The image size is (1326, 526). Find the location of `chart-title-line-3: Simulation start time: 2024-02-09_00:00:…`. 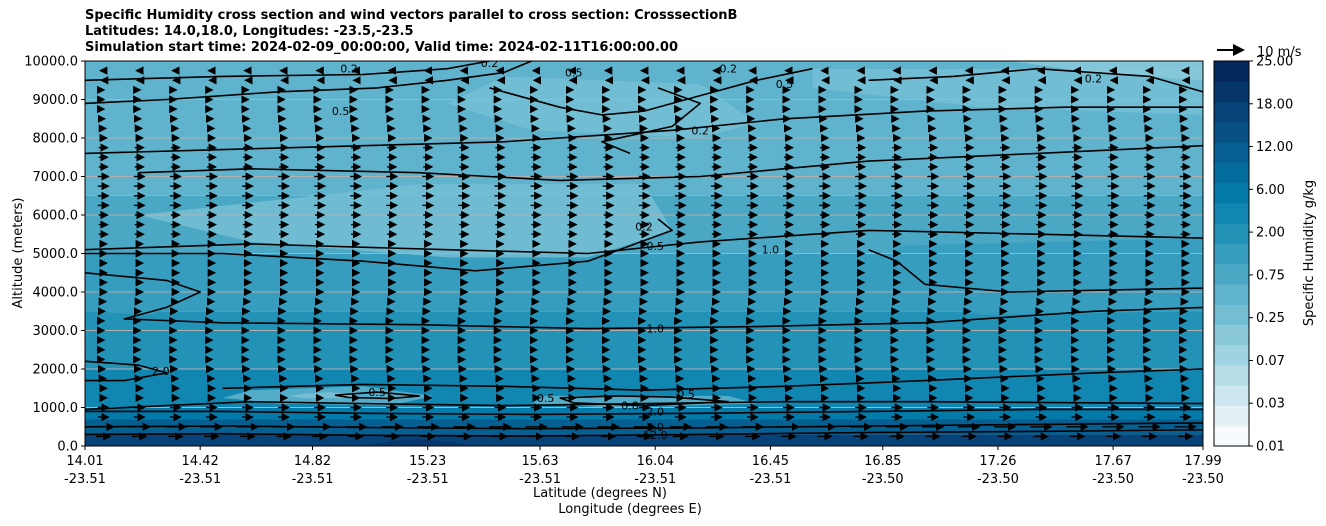

chart-title-line-3: Simulation start time: 2024-02-09_00:00:… is located at coordinates (381, 47).